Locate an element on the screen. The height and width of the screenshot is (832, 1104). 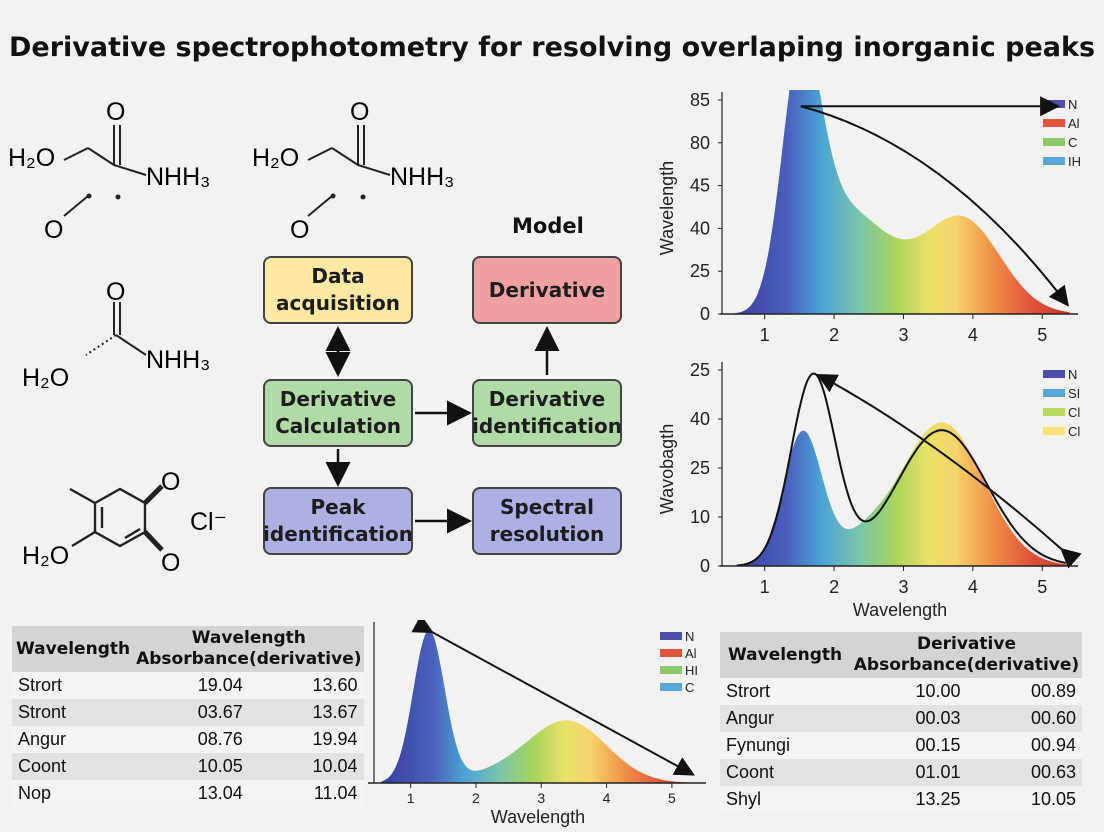
molecule-3-top: O is located at coordinates (115, 292).